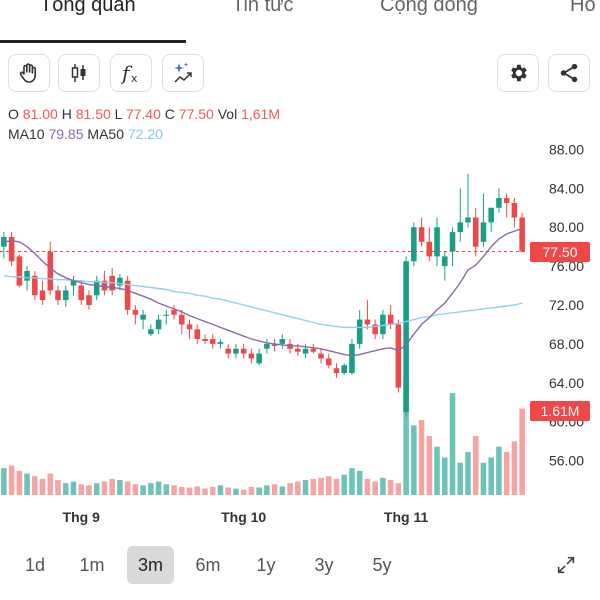 Image resolution: width=600 pixels, height=600 pixels. Describe the element at coordinates (227, 114) in the screenshot. I see `volume-label: Vol` at that location.